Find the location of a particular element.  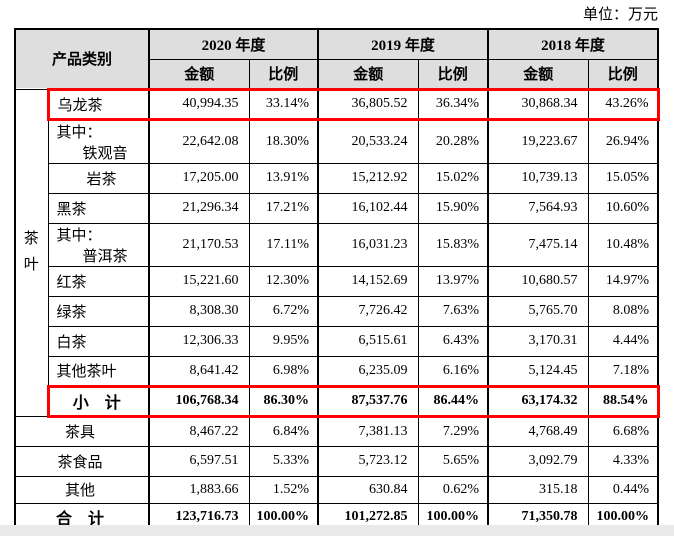

ratio-2018: 15.05% is located at coordinates (623, 178).